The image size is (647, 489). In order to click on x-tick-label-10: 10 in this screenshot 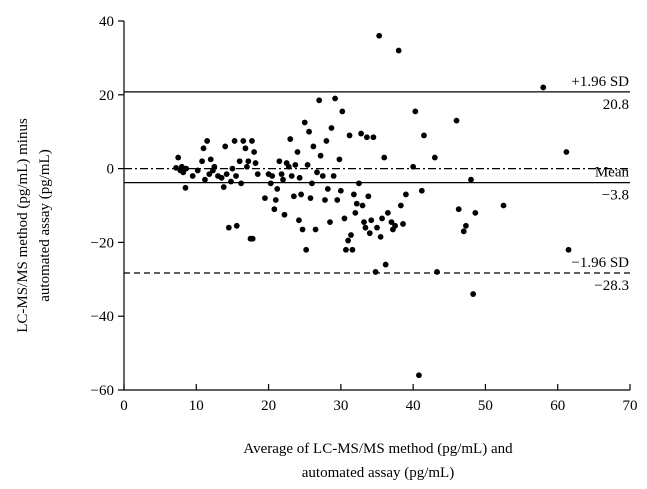, I will do `click(196, 406)`.